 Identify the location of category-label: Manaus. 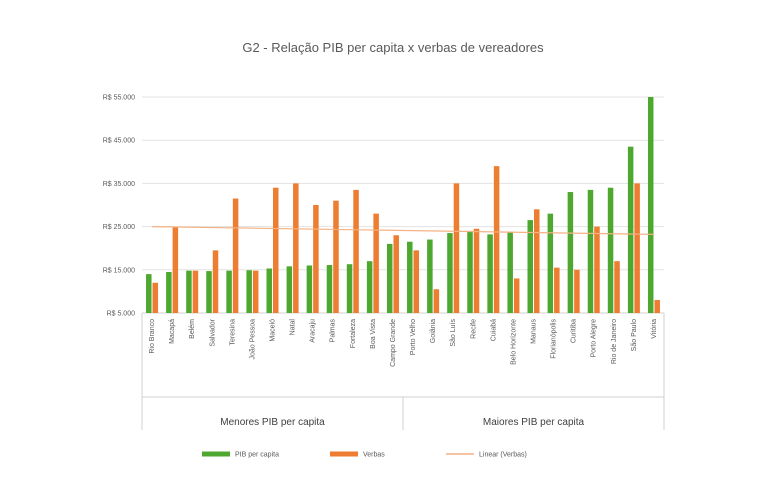
(534, 331).